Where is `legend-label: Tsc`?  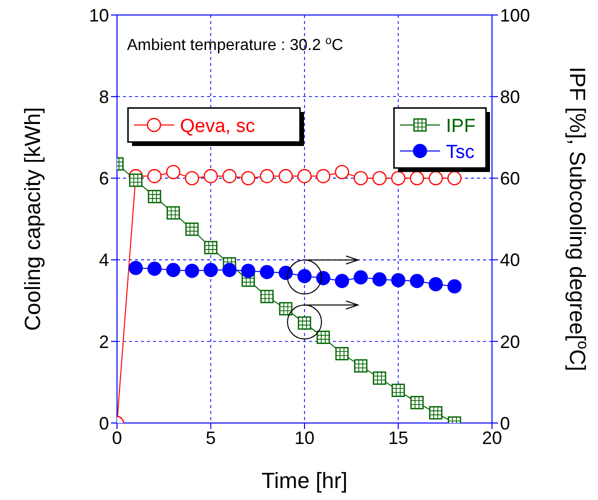
legend-label: Tsc is located at coordinates (460, 152).